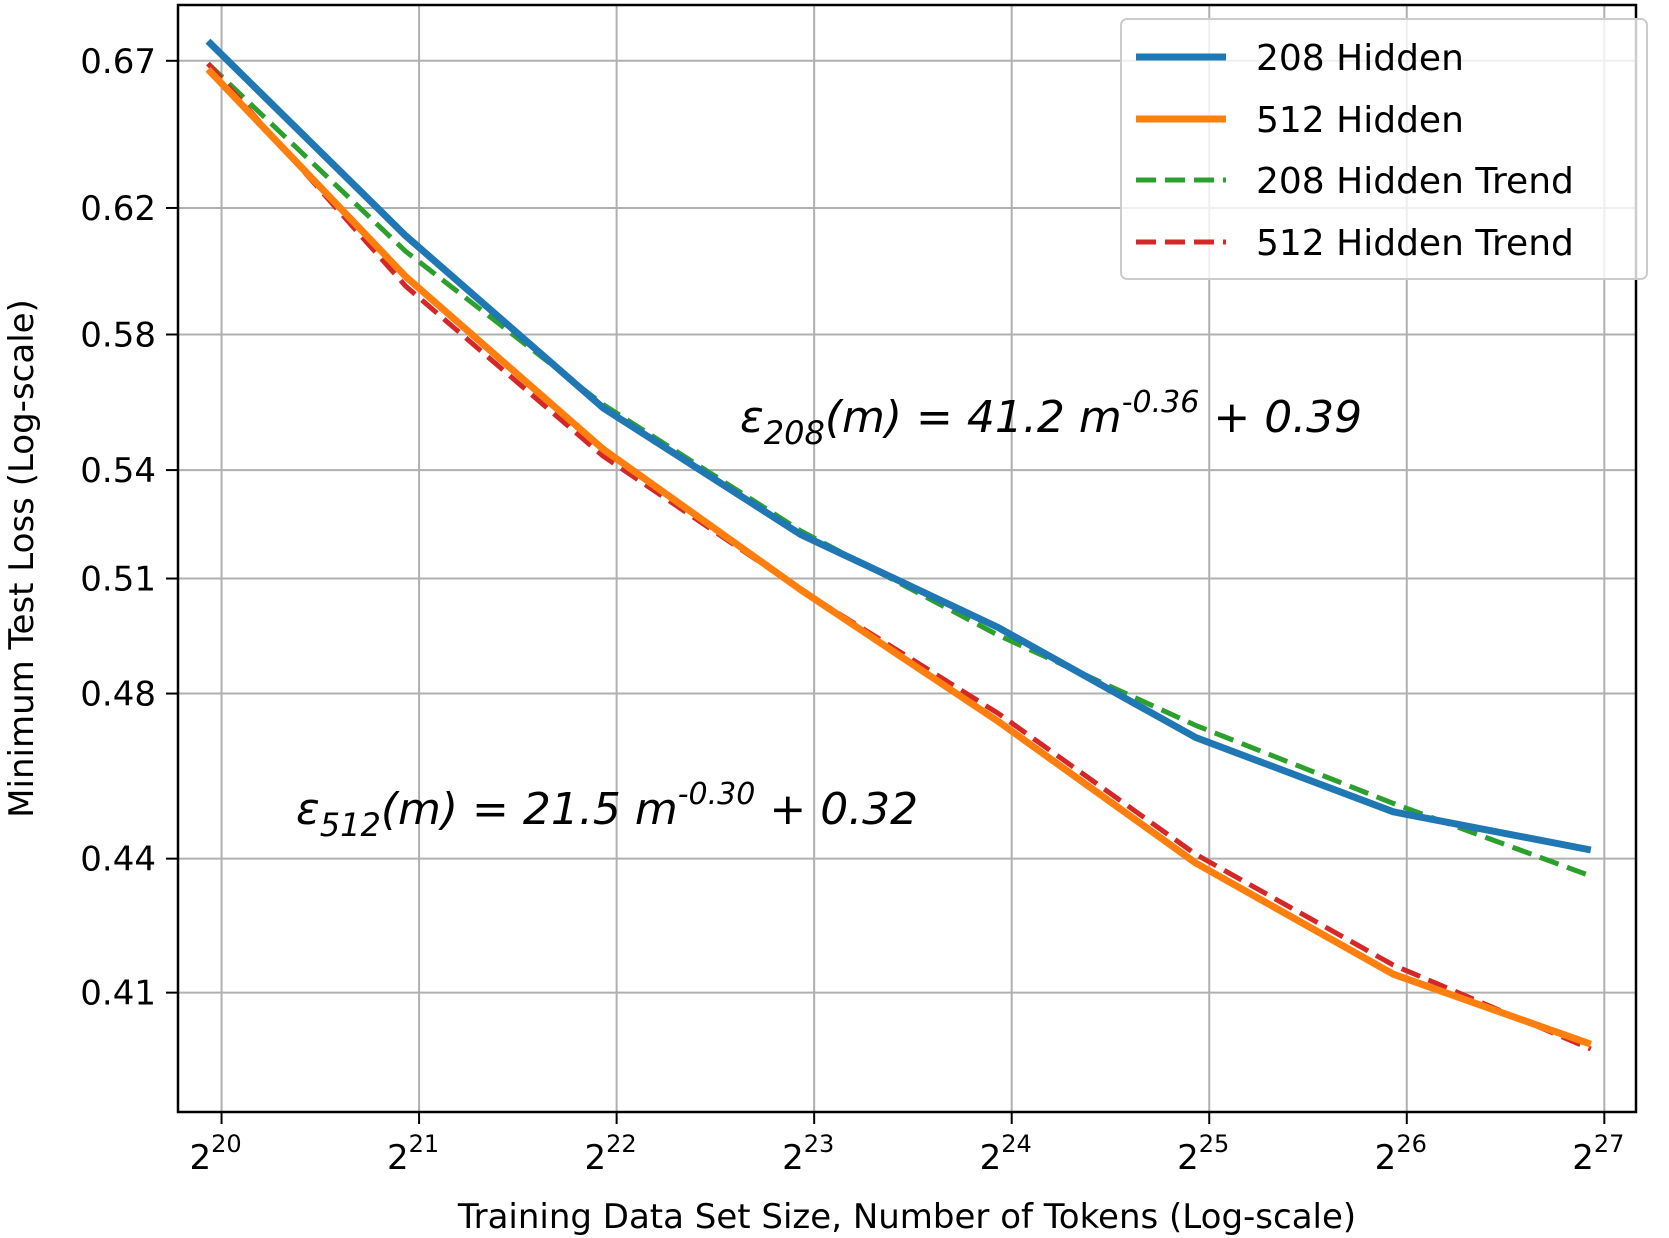  I want to click on y-tick-label: 0.44, so click(118, 860).